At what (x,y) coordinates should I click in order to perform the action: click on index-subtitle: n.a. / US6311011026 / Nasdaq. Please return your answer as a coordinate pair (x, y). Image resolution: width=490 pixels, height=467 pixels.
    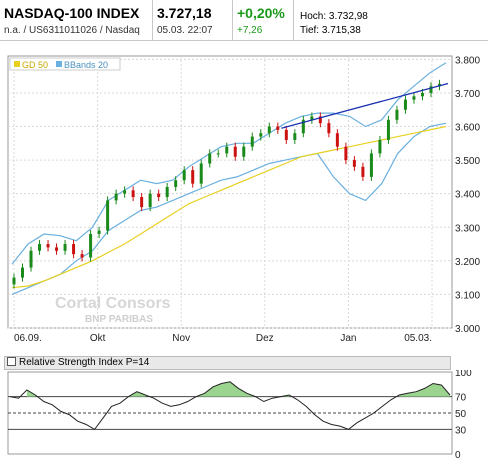
    Looking at the image, I should click on (72, 30).